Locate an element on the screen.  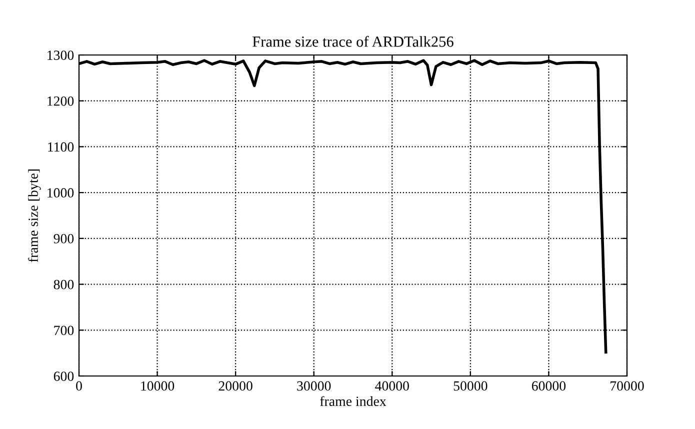
x-tick-label: 60000 is located at coordinates (549, 386).